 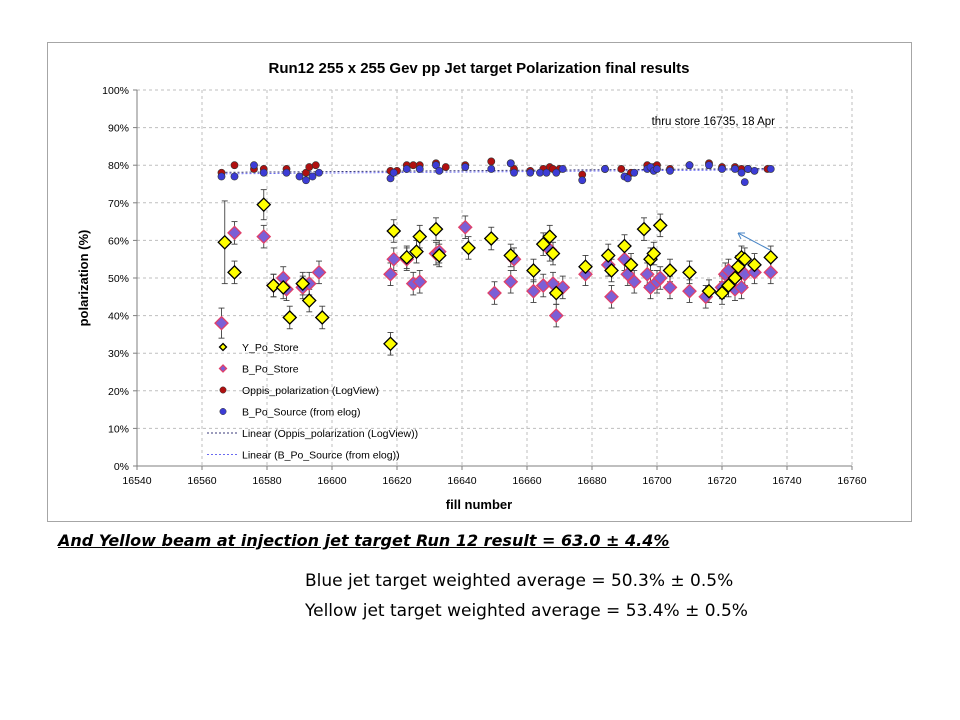 What do you see at coordinates (321, 456) in the screenshot?
I see `legend-label: Linear (B_Po_Source (from elog))` at bounding box center [321, 456].